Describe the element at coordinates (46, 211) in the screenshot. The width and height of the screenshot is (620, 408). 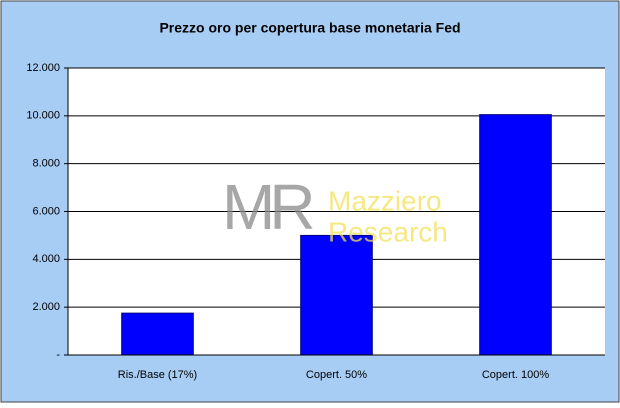
I see `y-tick-label: 6.000` at that location.